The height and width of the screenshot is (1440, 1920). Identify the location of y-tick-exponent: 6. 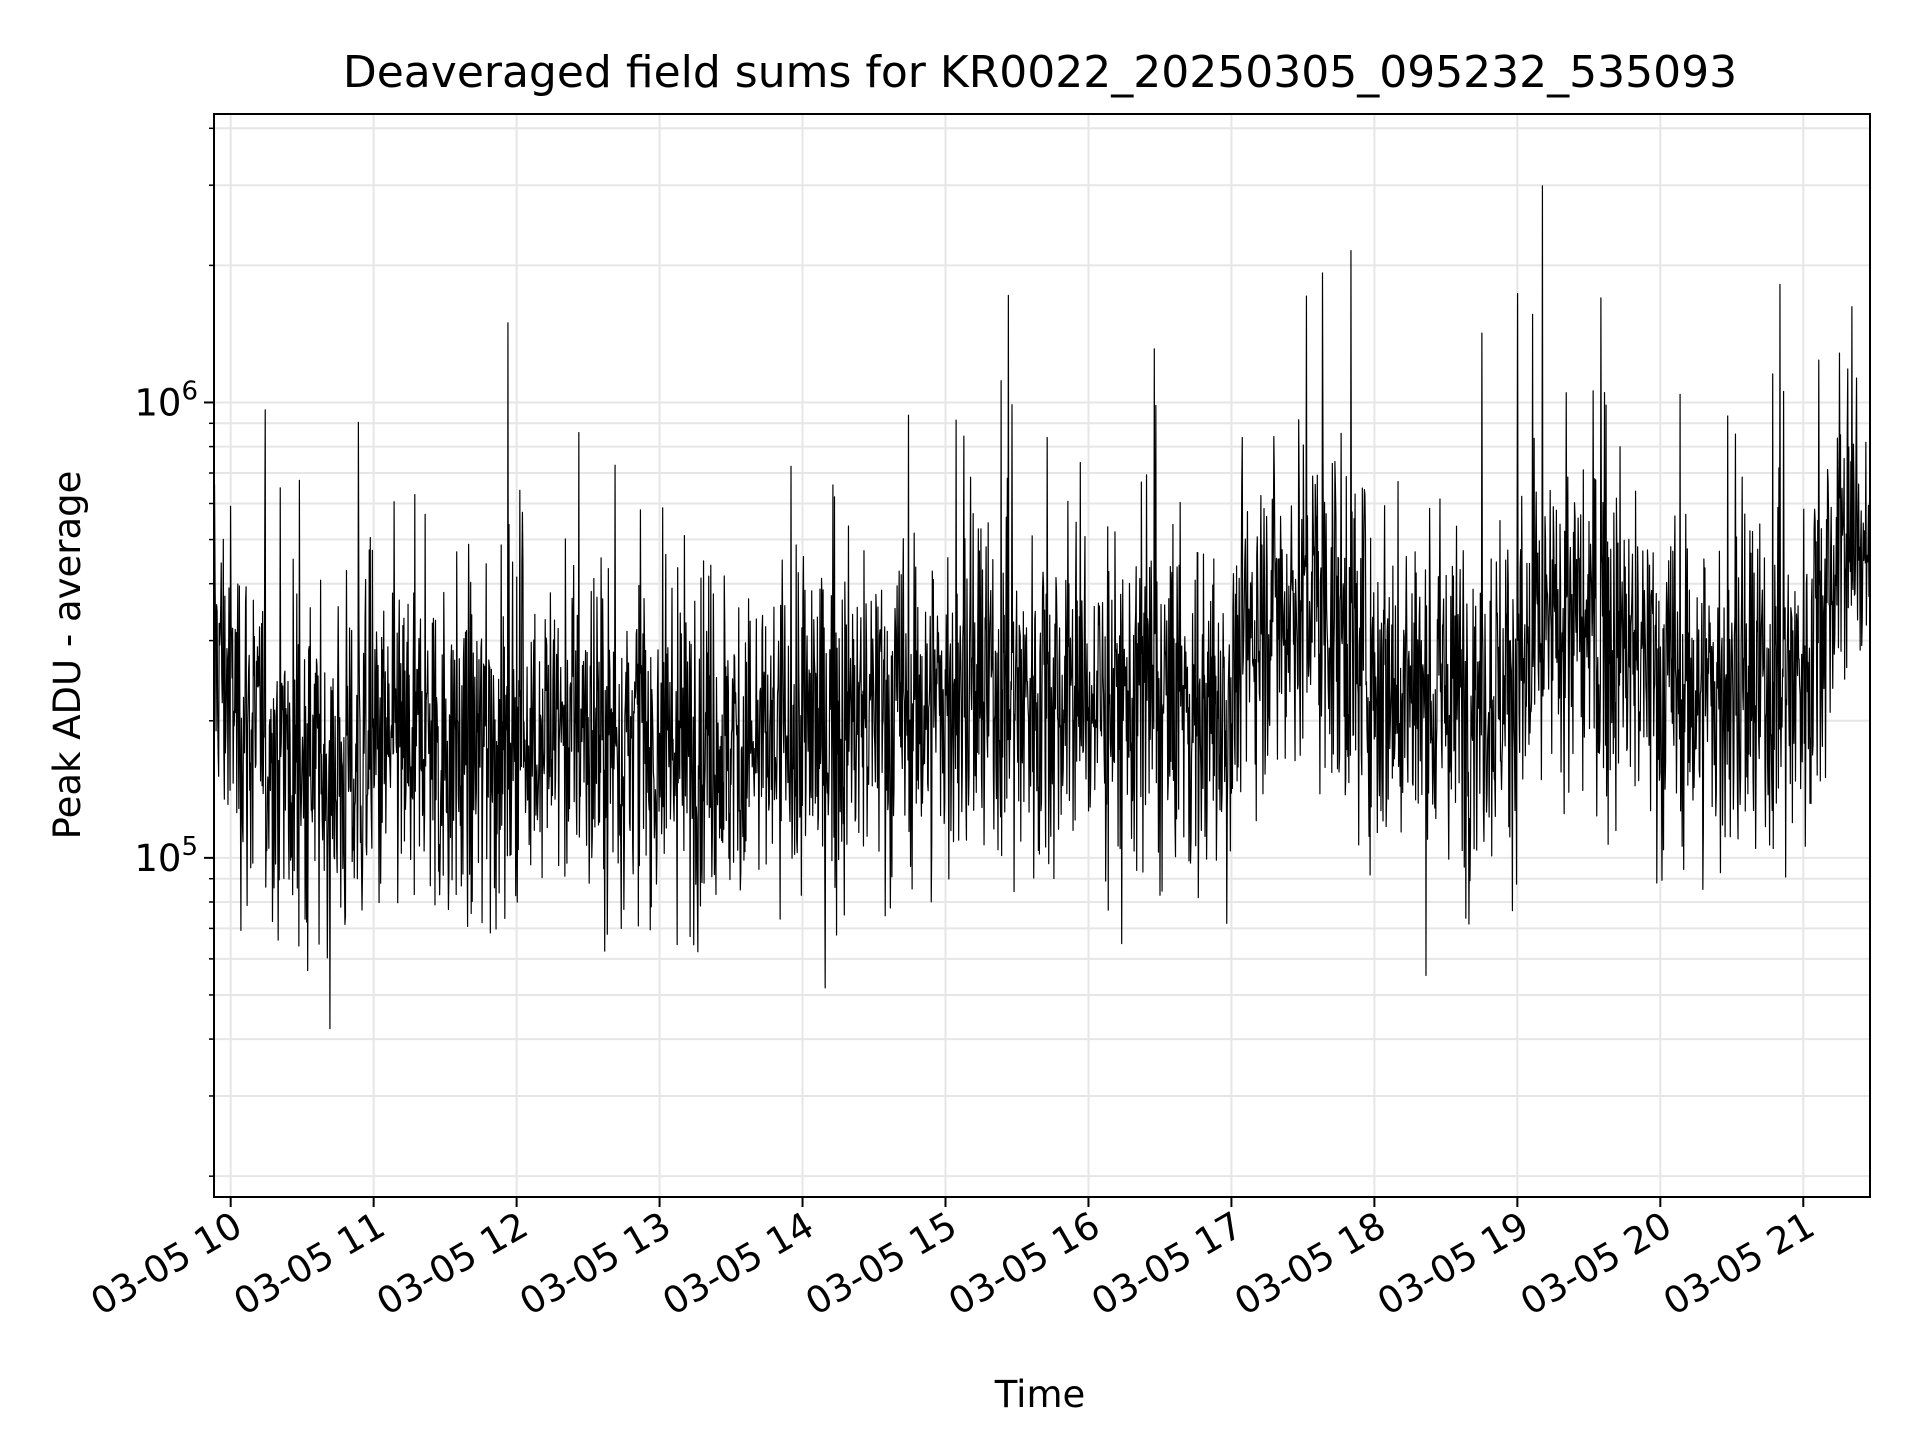
(189, 391).